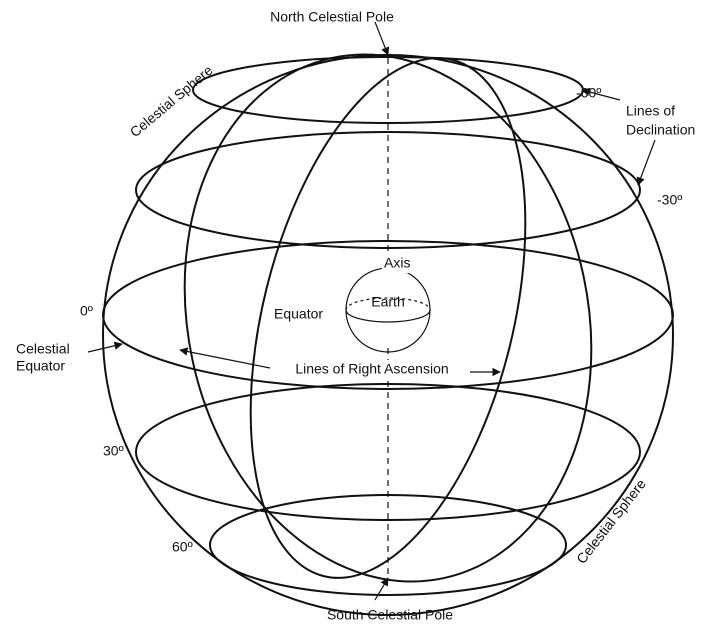  I want to click on label: Declination, so click(660, 130).